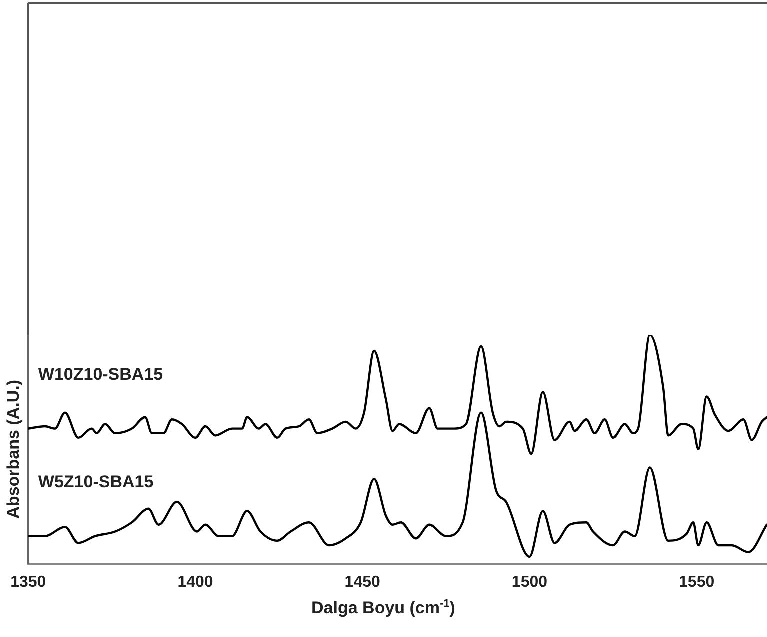 The height and width of the screenshot is (637, 767). Describe the element at coordinates (530, 582) in the screenshot. I see `x-tick-label: 1500` at that location.